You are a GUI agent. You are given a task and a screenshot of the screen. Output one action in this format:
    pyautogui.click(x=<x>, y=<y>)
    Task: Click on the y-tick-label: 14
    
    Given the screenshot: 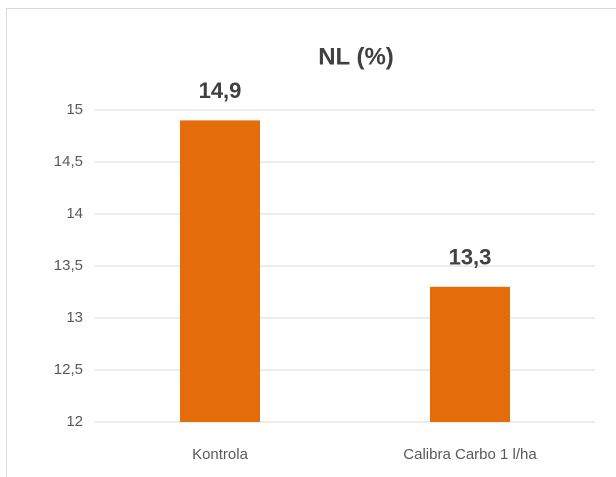 What is the action you would take?
    pyautogui.click(x=74, y=213)
    